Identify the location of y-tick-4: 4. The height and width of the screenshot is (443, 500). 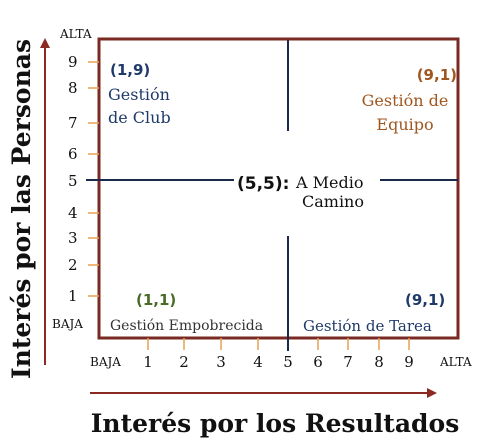
(73, 213).